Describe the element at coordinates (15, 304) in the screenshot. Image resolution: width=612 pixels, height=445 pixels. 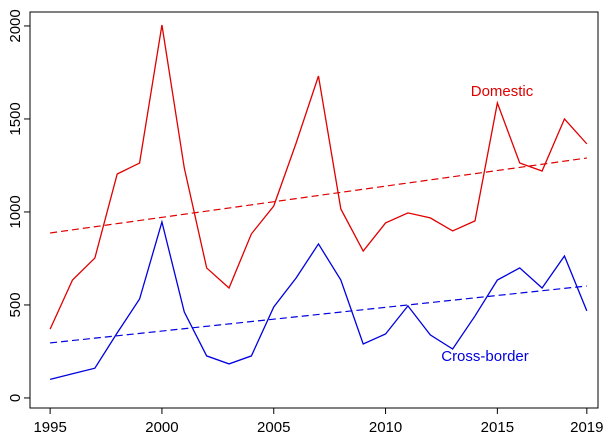
I see `y-tick-label: 500` at that location.